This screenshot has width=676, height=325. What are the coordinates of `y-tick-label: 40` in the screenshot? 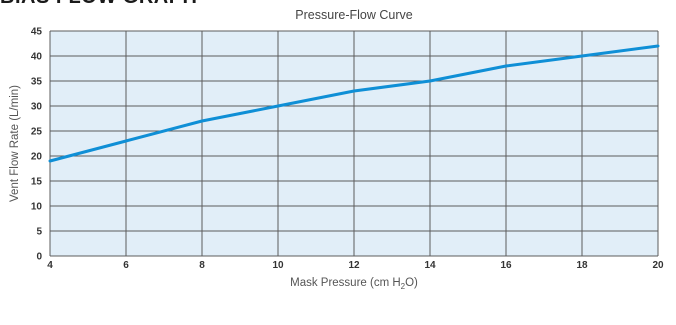 It's located at (37, 57).